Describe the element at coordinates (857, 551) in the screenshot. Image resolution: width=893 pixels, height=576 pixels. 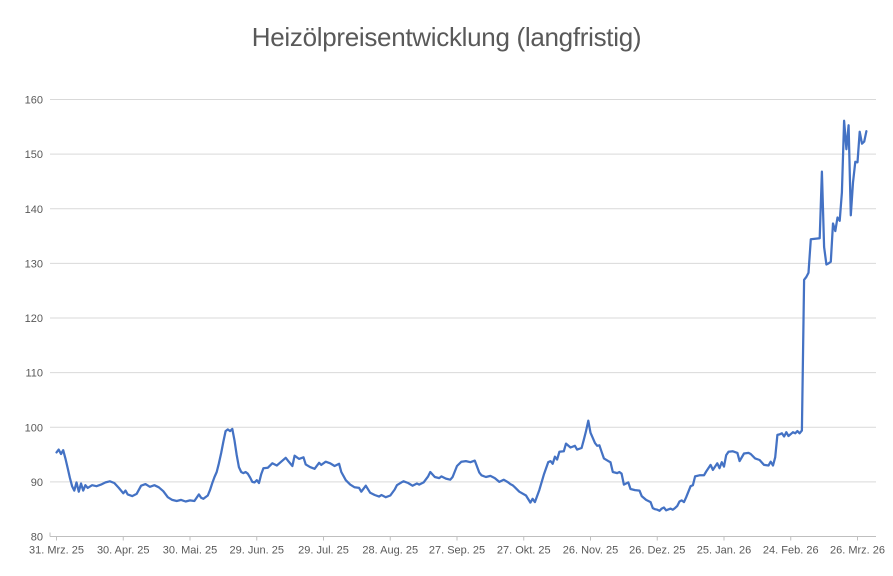
I see `x-axis-label: 26. Mrz. 26` at that location.